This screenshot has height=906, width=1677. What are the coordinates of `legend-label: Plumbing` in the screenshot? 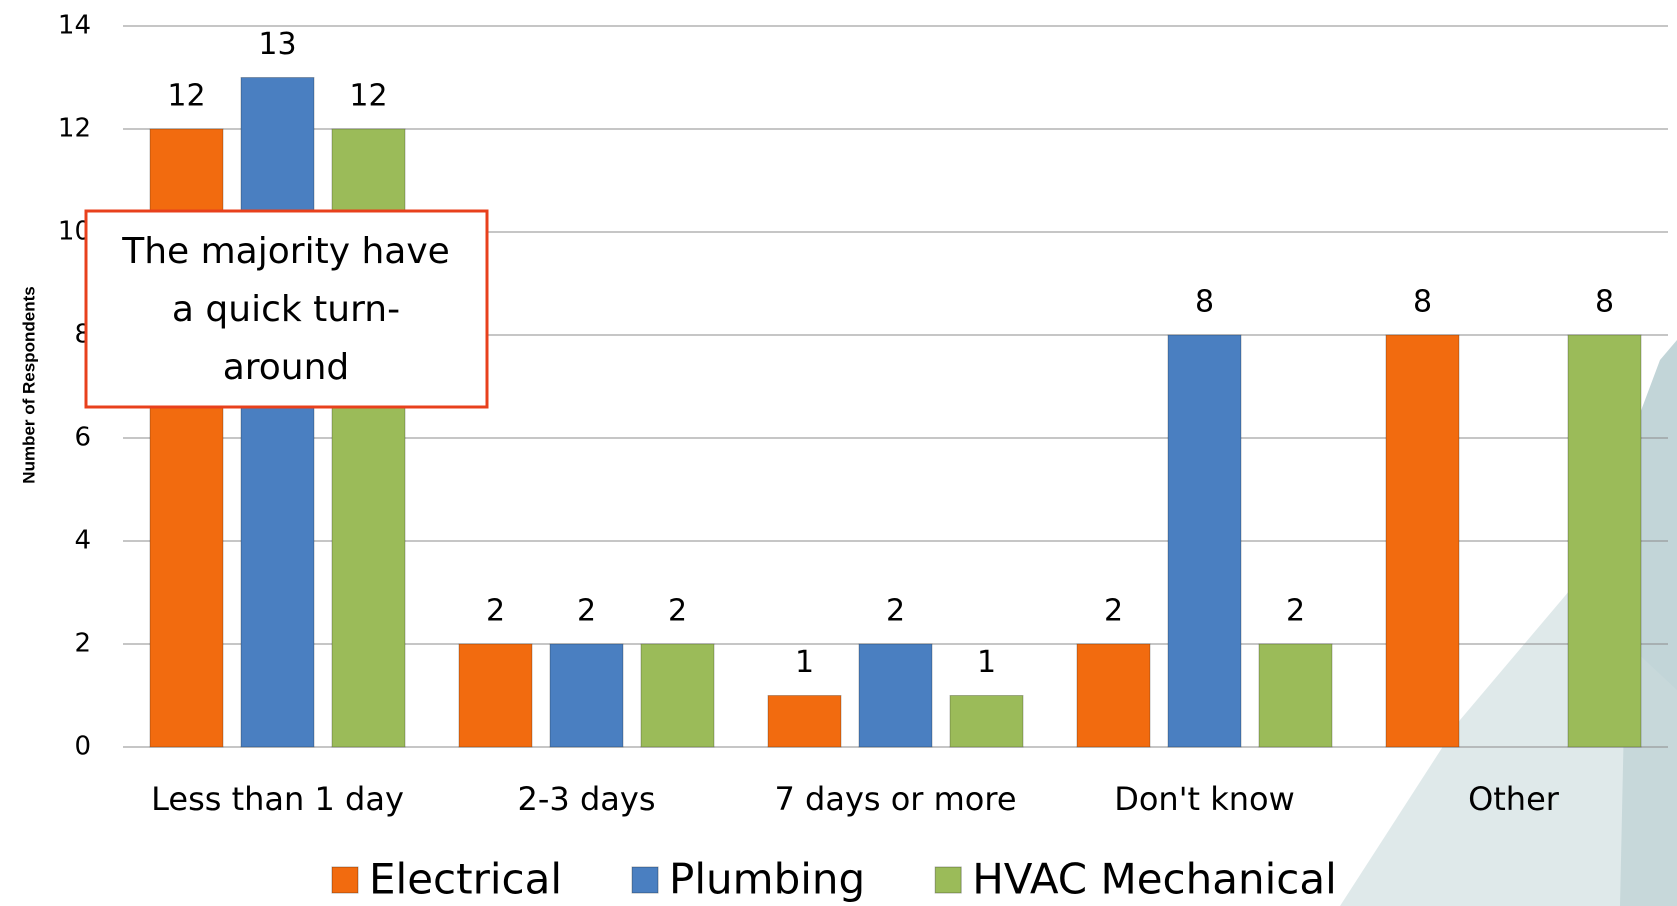 It's located at (767, 879).